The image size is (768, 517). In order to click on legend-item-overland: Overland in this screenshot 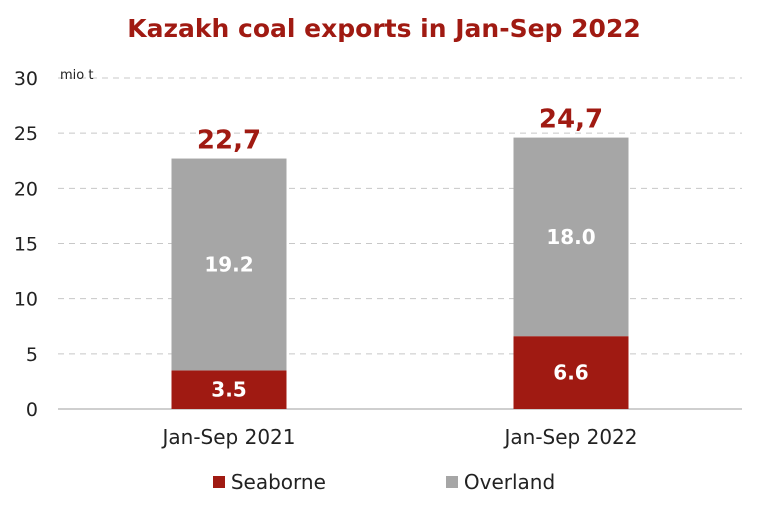, I will do `click(500, 482)`.